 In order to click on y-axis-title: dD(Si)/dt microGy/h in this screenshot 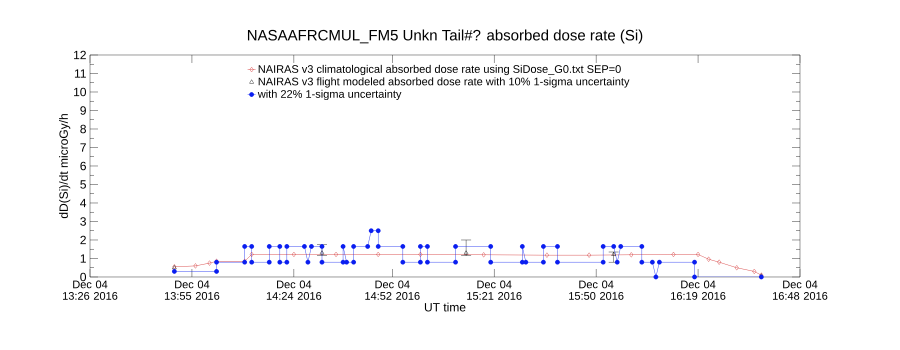, I will do `click(64, 166)`.